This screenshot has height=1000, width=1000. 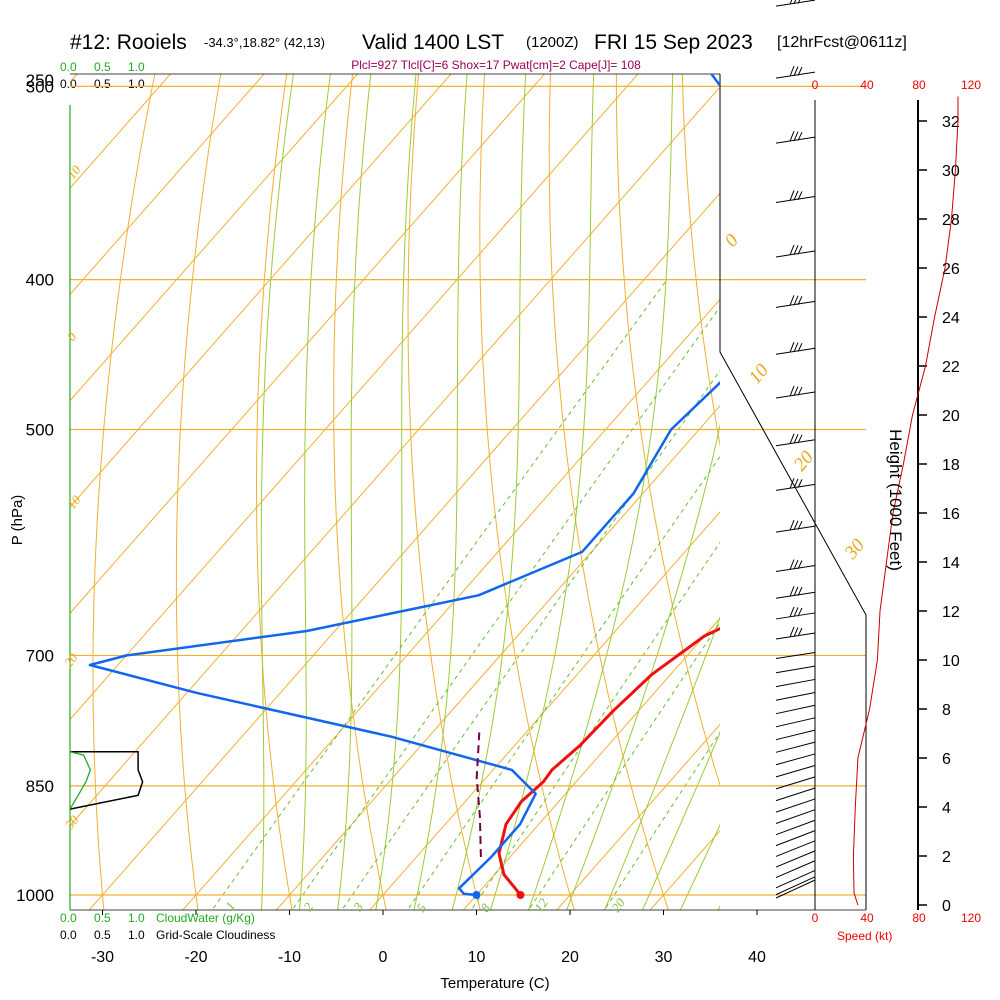 I want to click on x-tick--10: -10, so click(x=289, y=957).